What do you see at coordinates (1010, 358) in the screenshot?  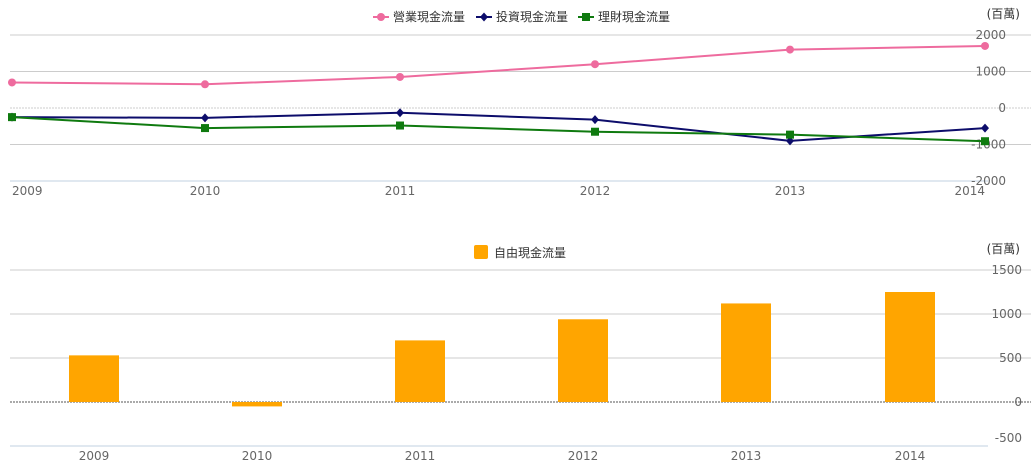 I see `y-tick-label: 500` at bounding box center [1010, 358].